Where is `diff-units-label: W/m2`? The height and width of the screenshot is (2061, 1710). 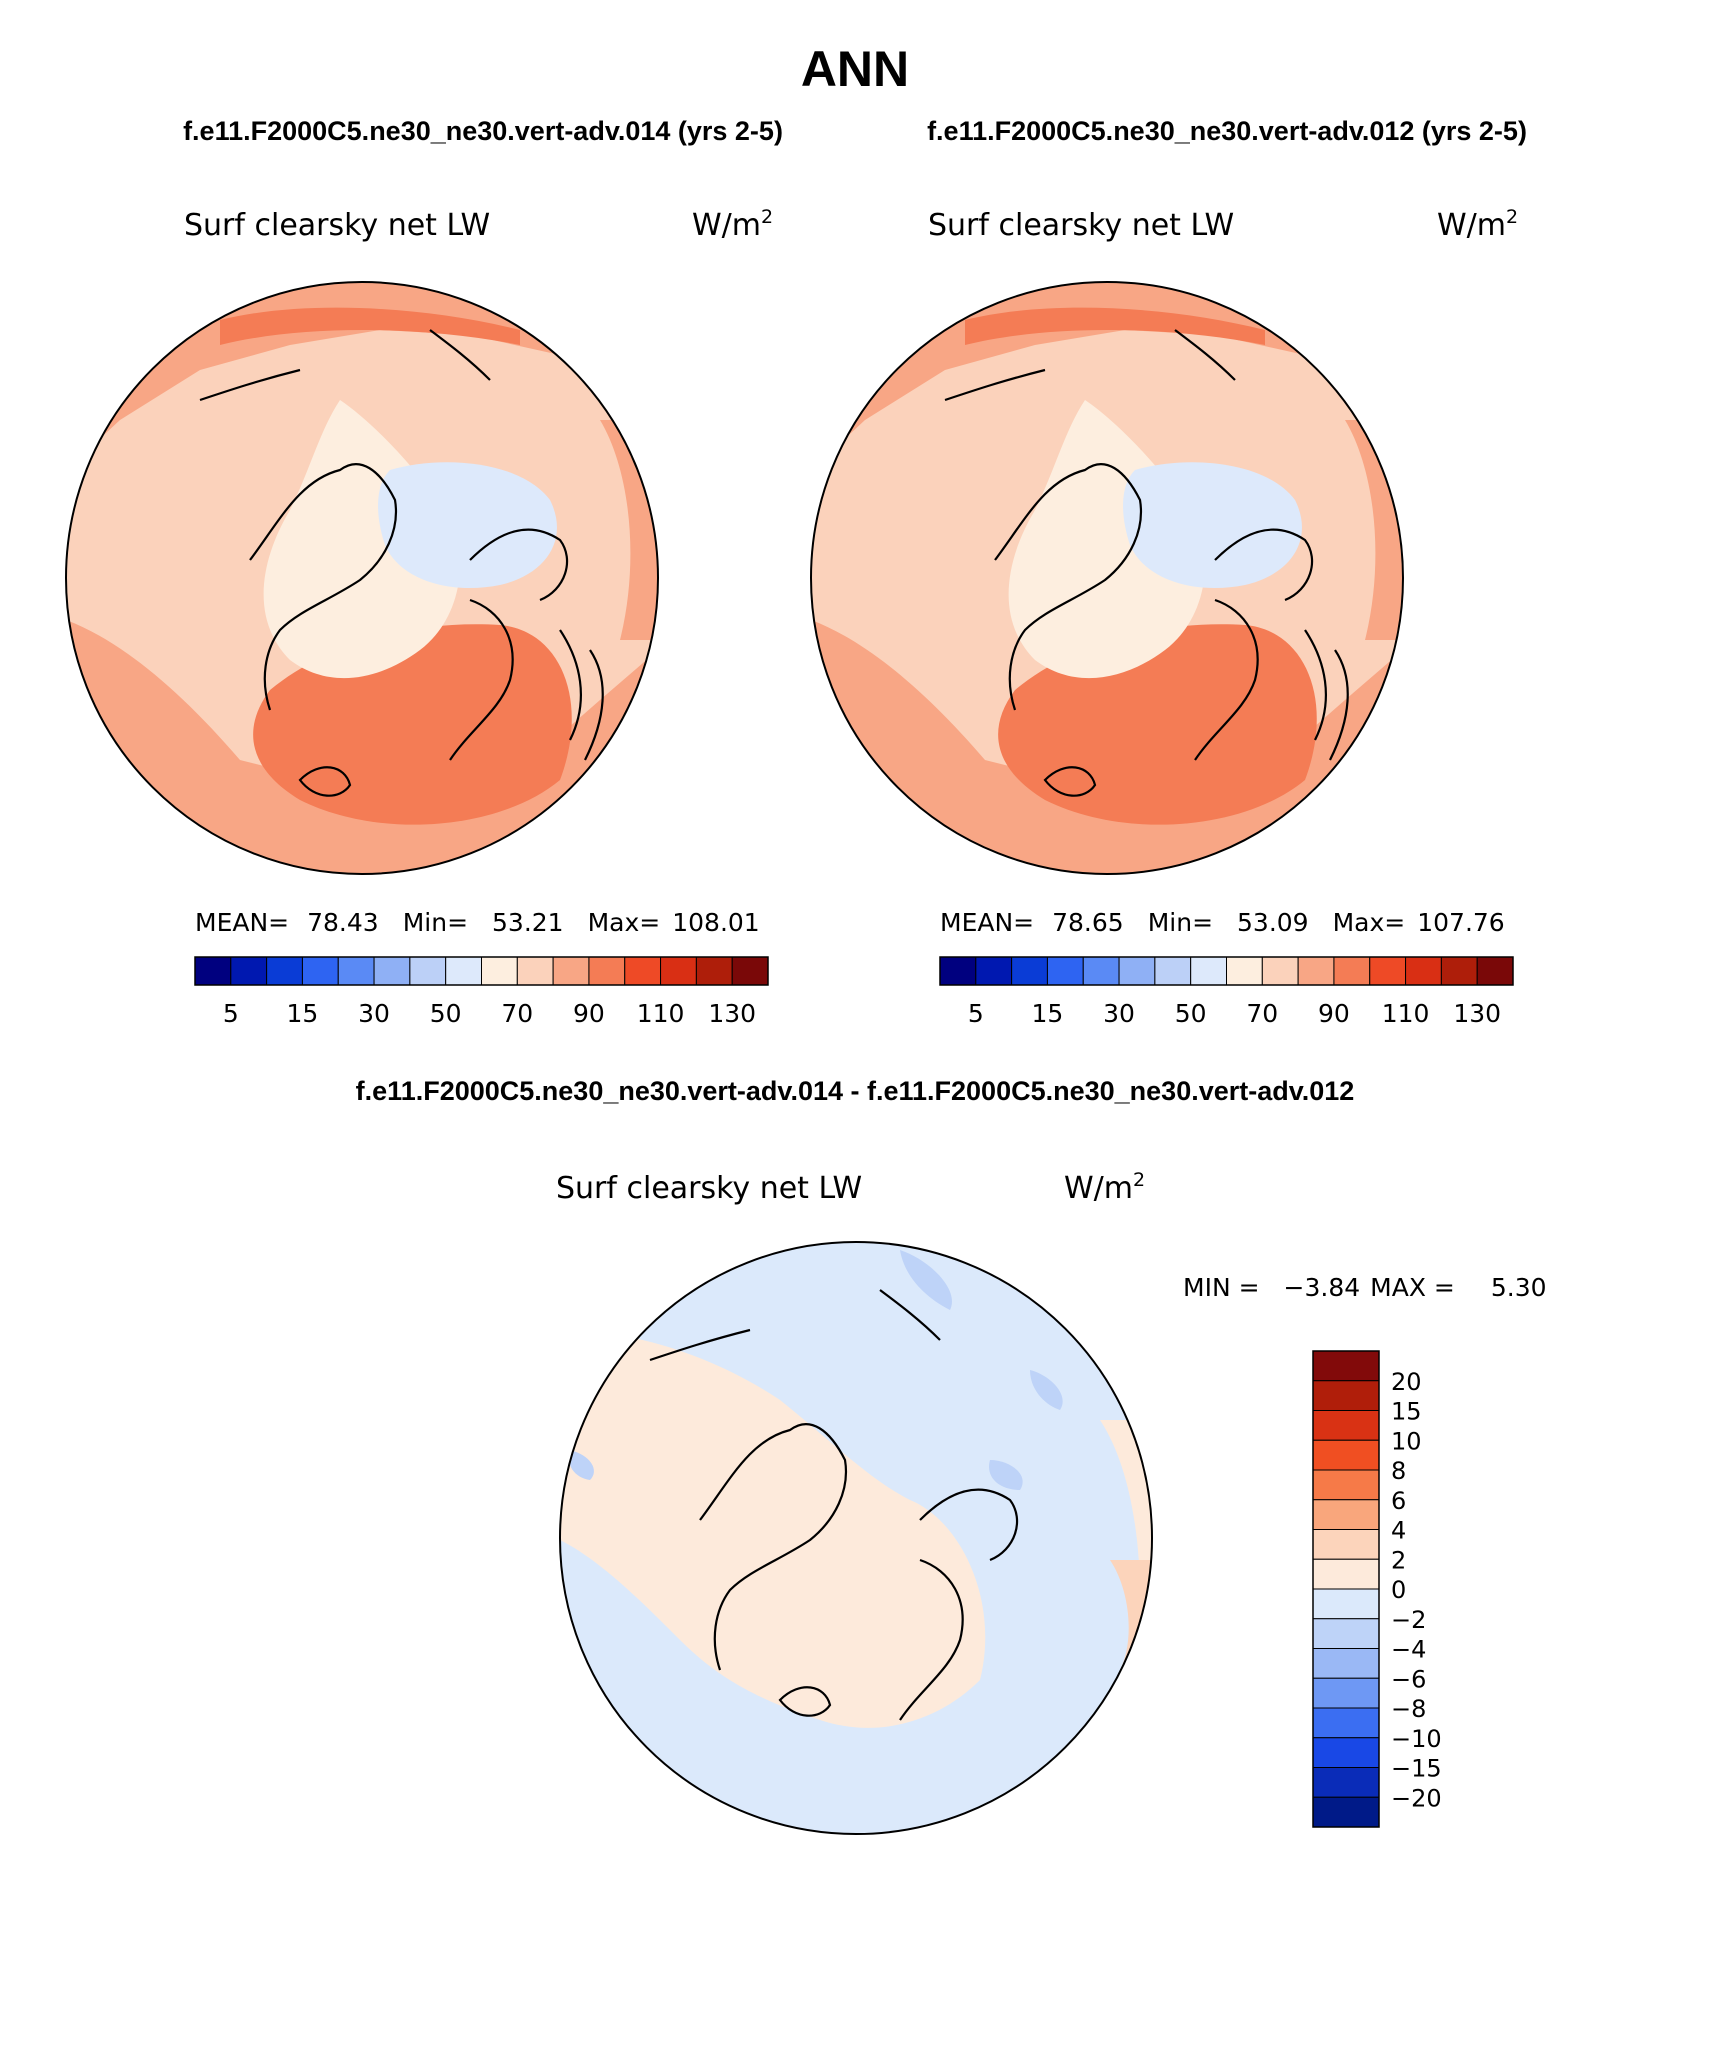
diff-units-label: W/m2 is located at coordinates (1104, 1187).